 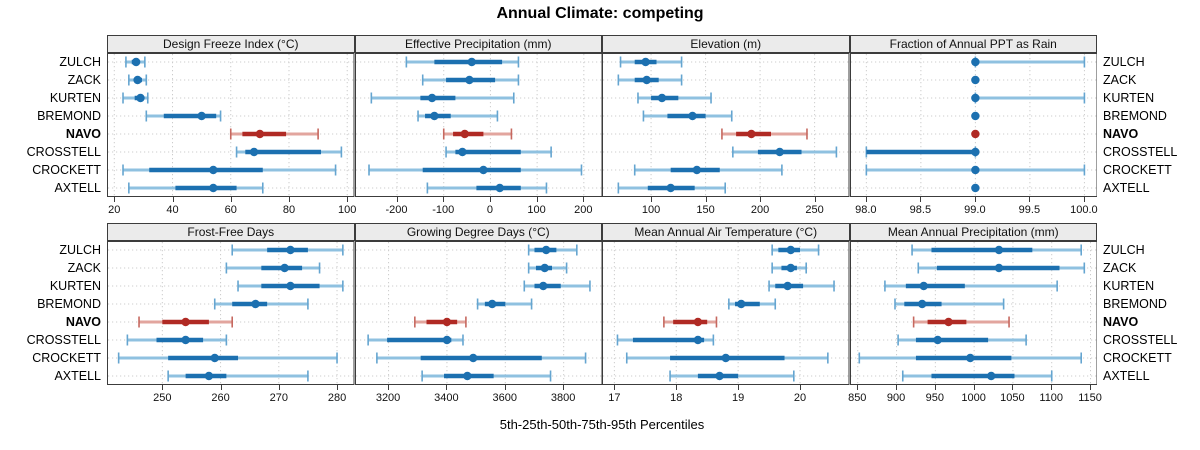 What do you see at coordinates (230, 210) in the screenshot?
I see `x-tick-label: 60` at bounding box center [230, 210].